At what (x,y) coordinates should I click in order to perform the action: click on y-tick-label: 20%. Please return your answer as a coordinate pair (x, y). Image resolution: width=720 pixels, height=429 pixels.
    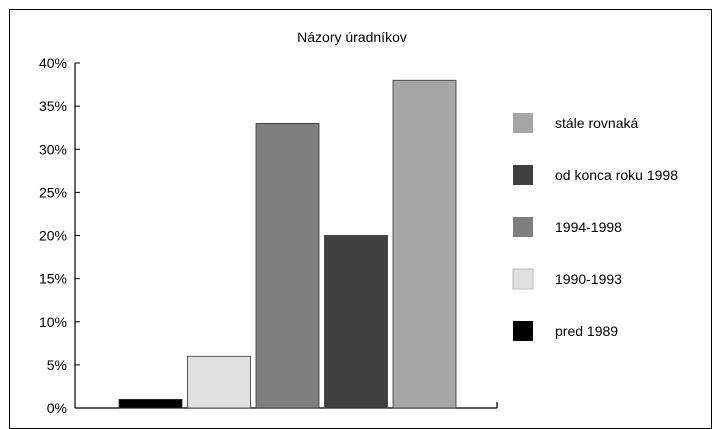
    Looking at the image, I should click on (53, 236).